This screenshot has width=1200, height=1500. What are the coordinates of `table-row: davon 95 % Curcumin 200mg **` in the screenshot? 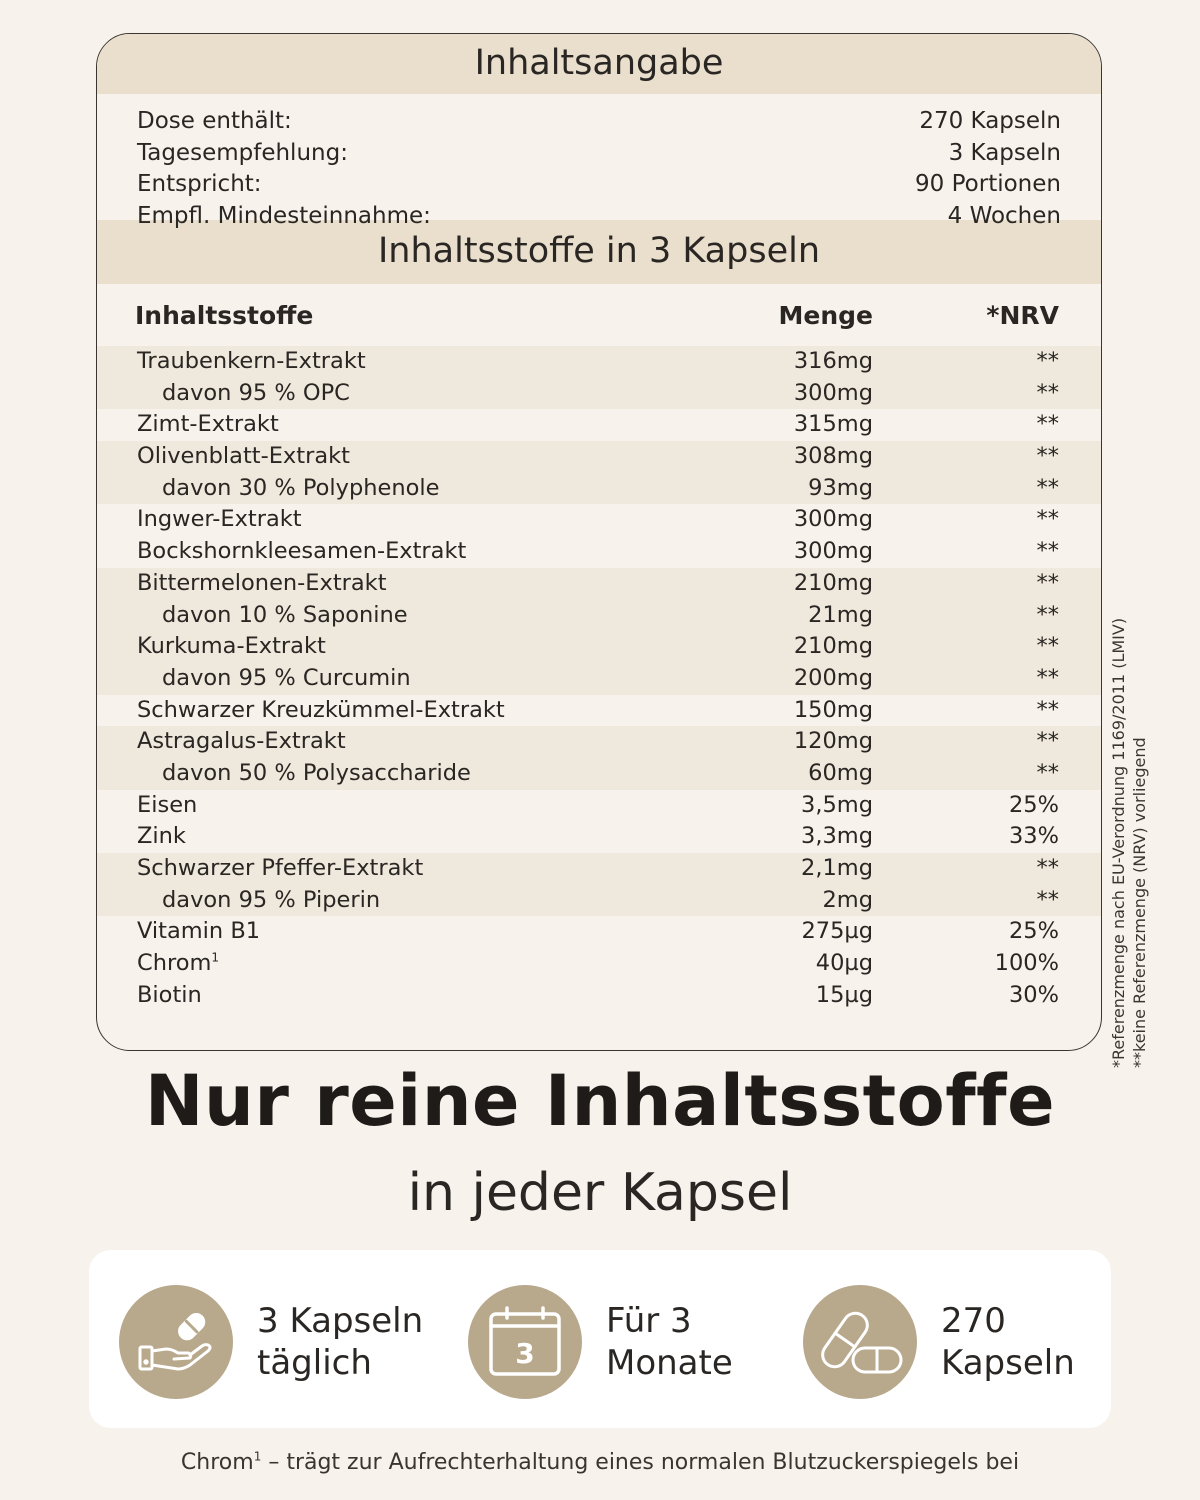 It's located at (599, 678).